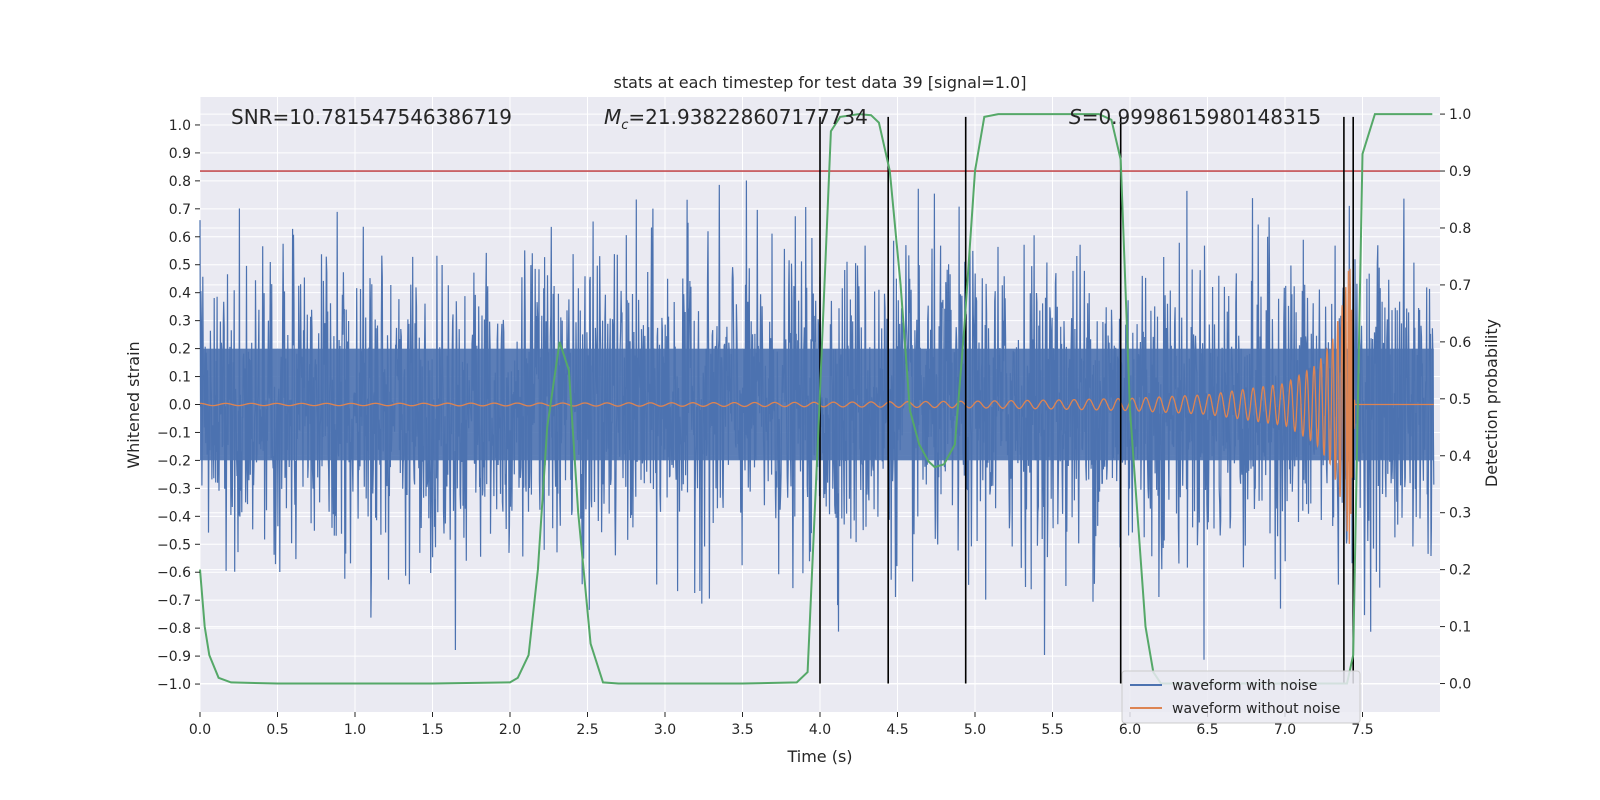  Describe the element at coordinates (1207, 730) in the screenshot. I see `x-tick-label: 6.5` at that location.